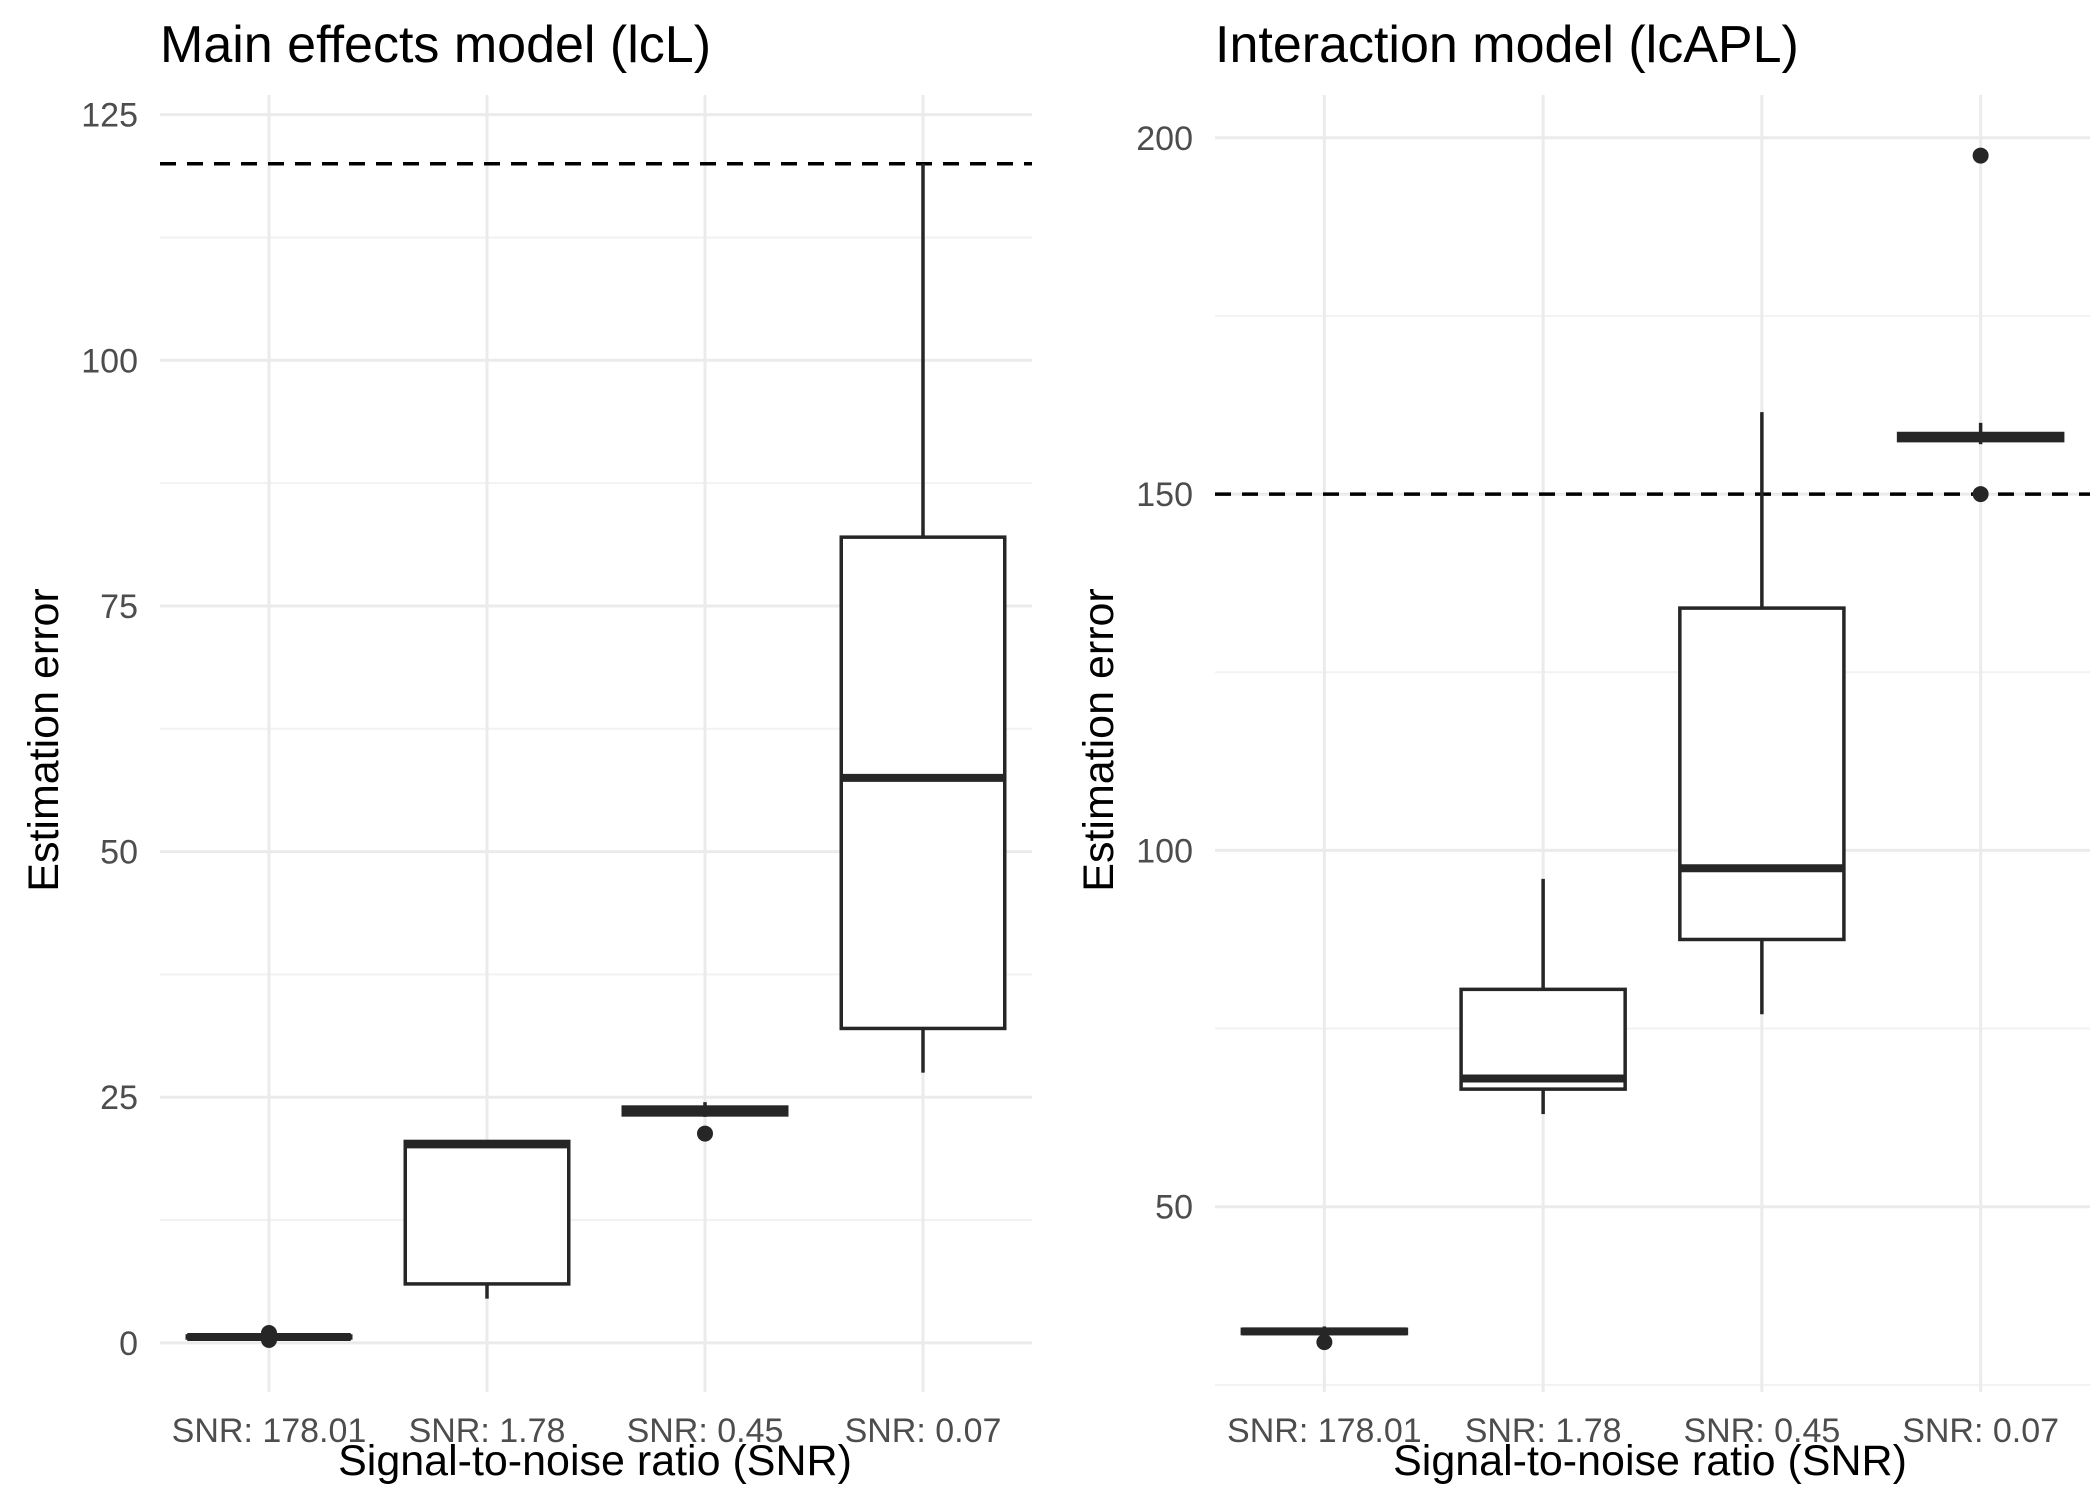 This screenshot has width=2100, height=1500. I want to click on chart-title: Interaction model (lcAPL), so click(1507, 45).